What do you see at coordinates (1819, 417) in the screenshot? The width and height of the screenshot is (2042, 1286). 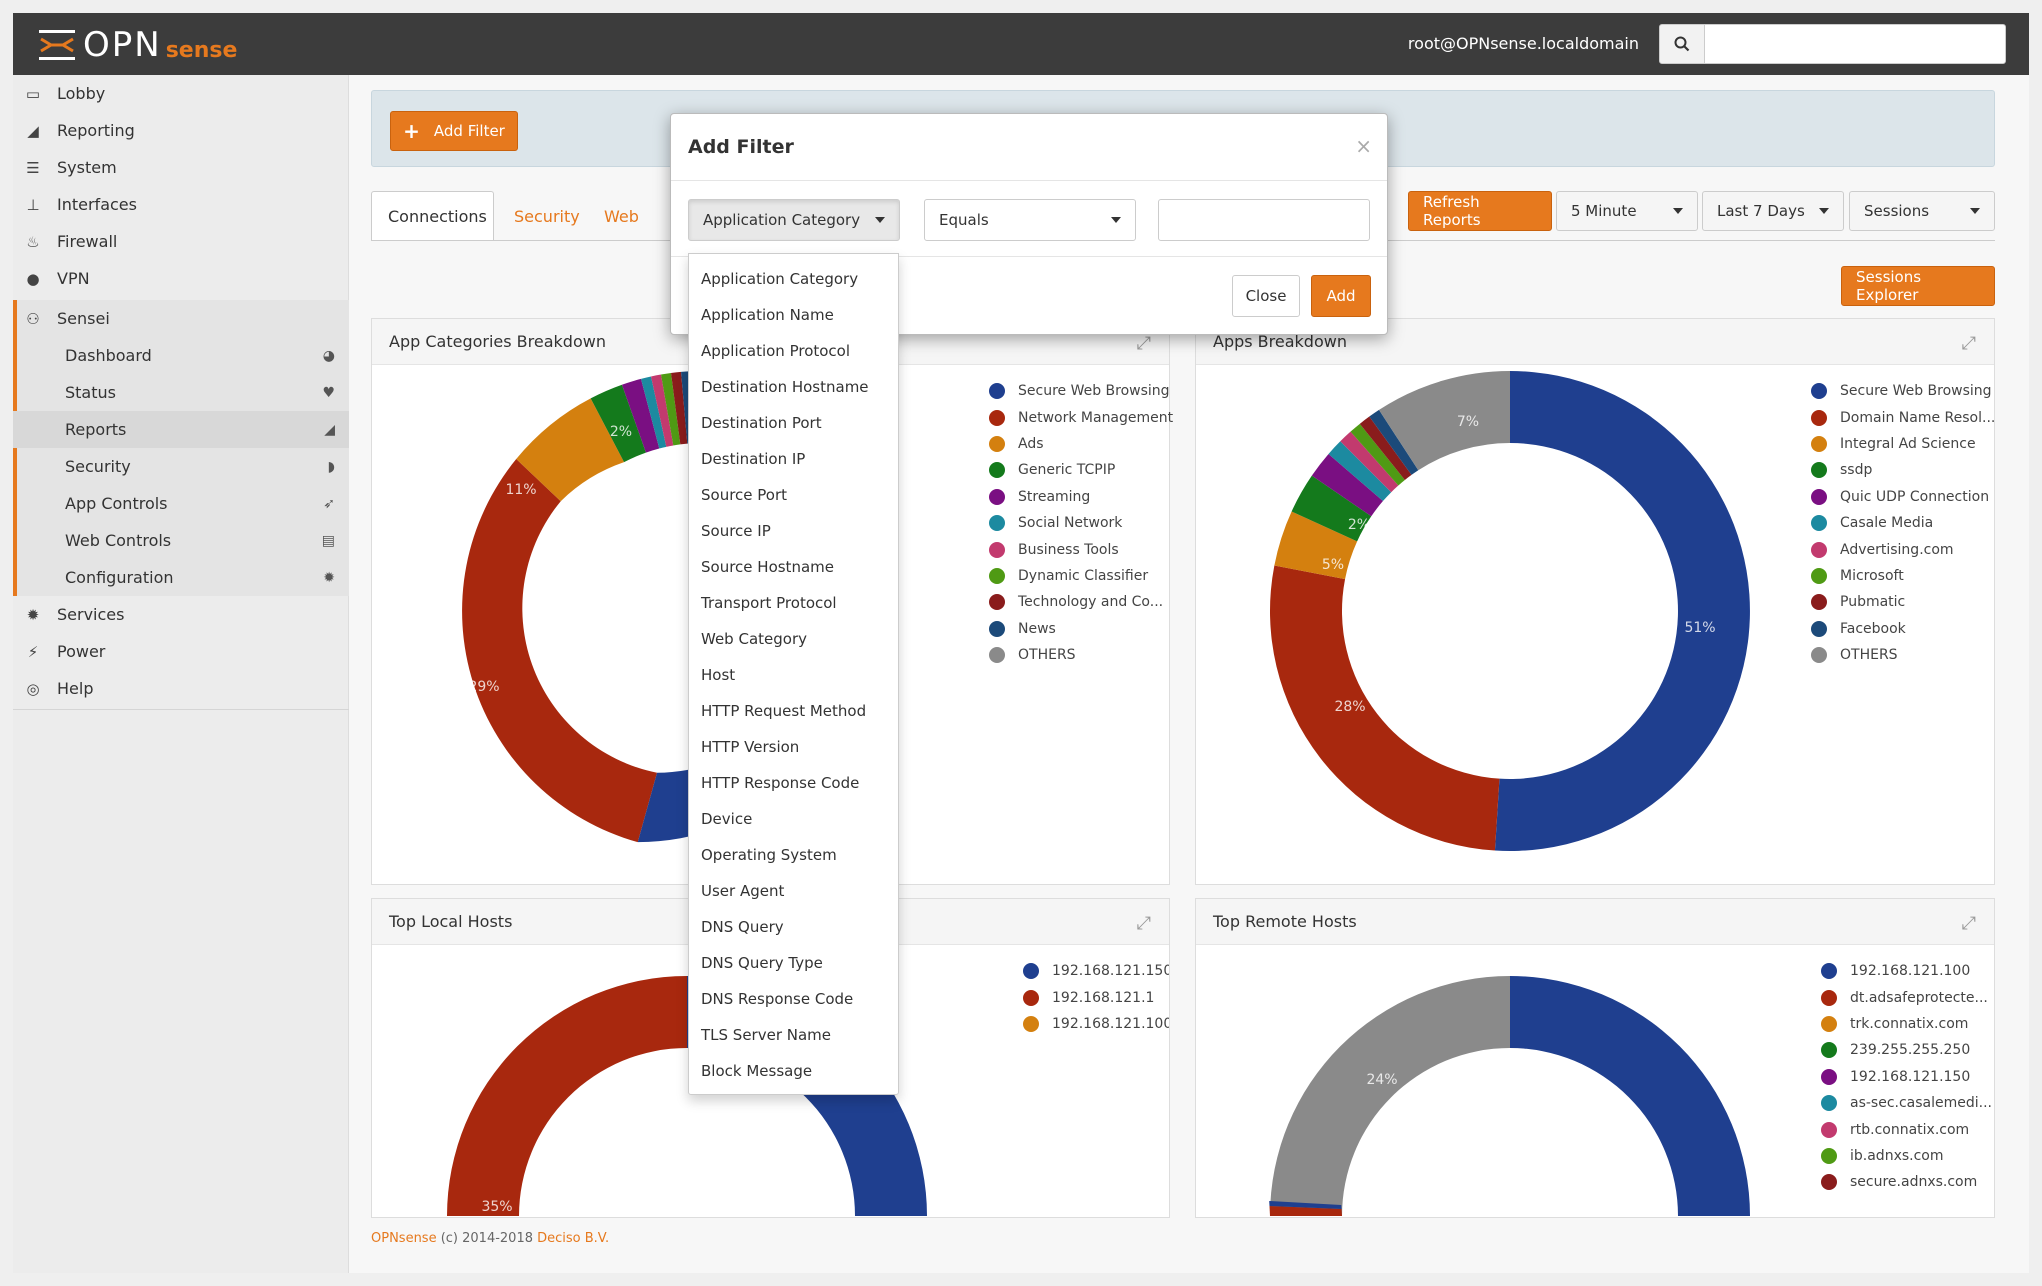 I see `legend-dot` at bounding box center [1819, 417].